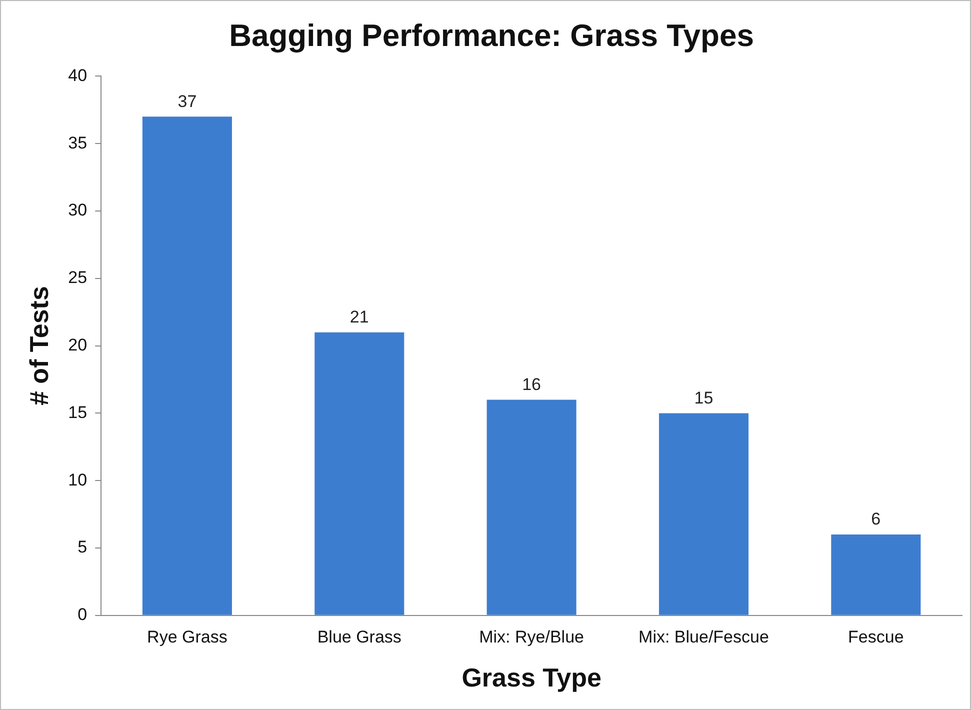 This screenshot has width=971, height=710. What do you see at coordinates (359, 317) in the screenshot?
I see `data-label: 21` at bounding box center [359, 317].